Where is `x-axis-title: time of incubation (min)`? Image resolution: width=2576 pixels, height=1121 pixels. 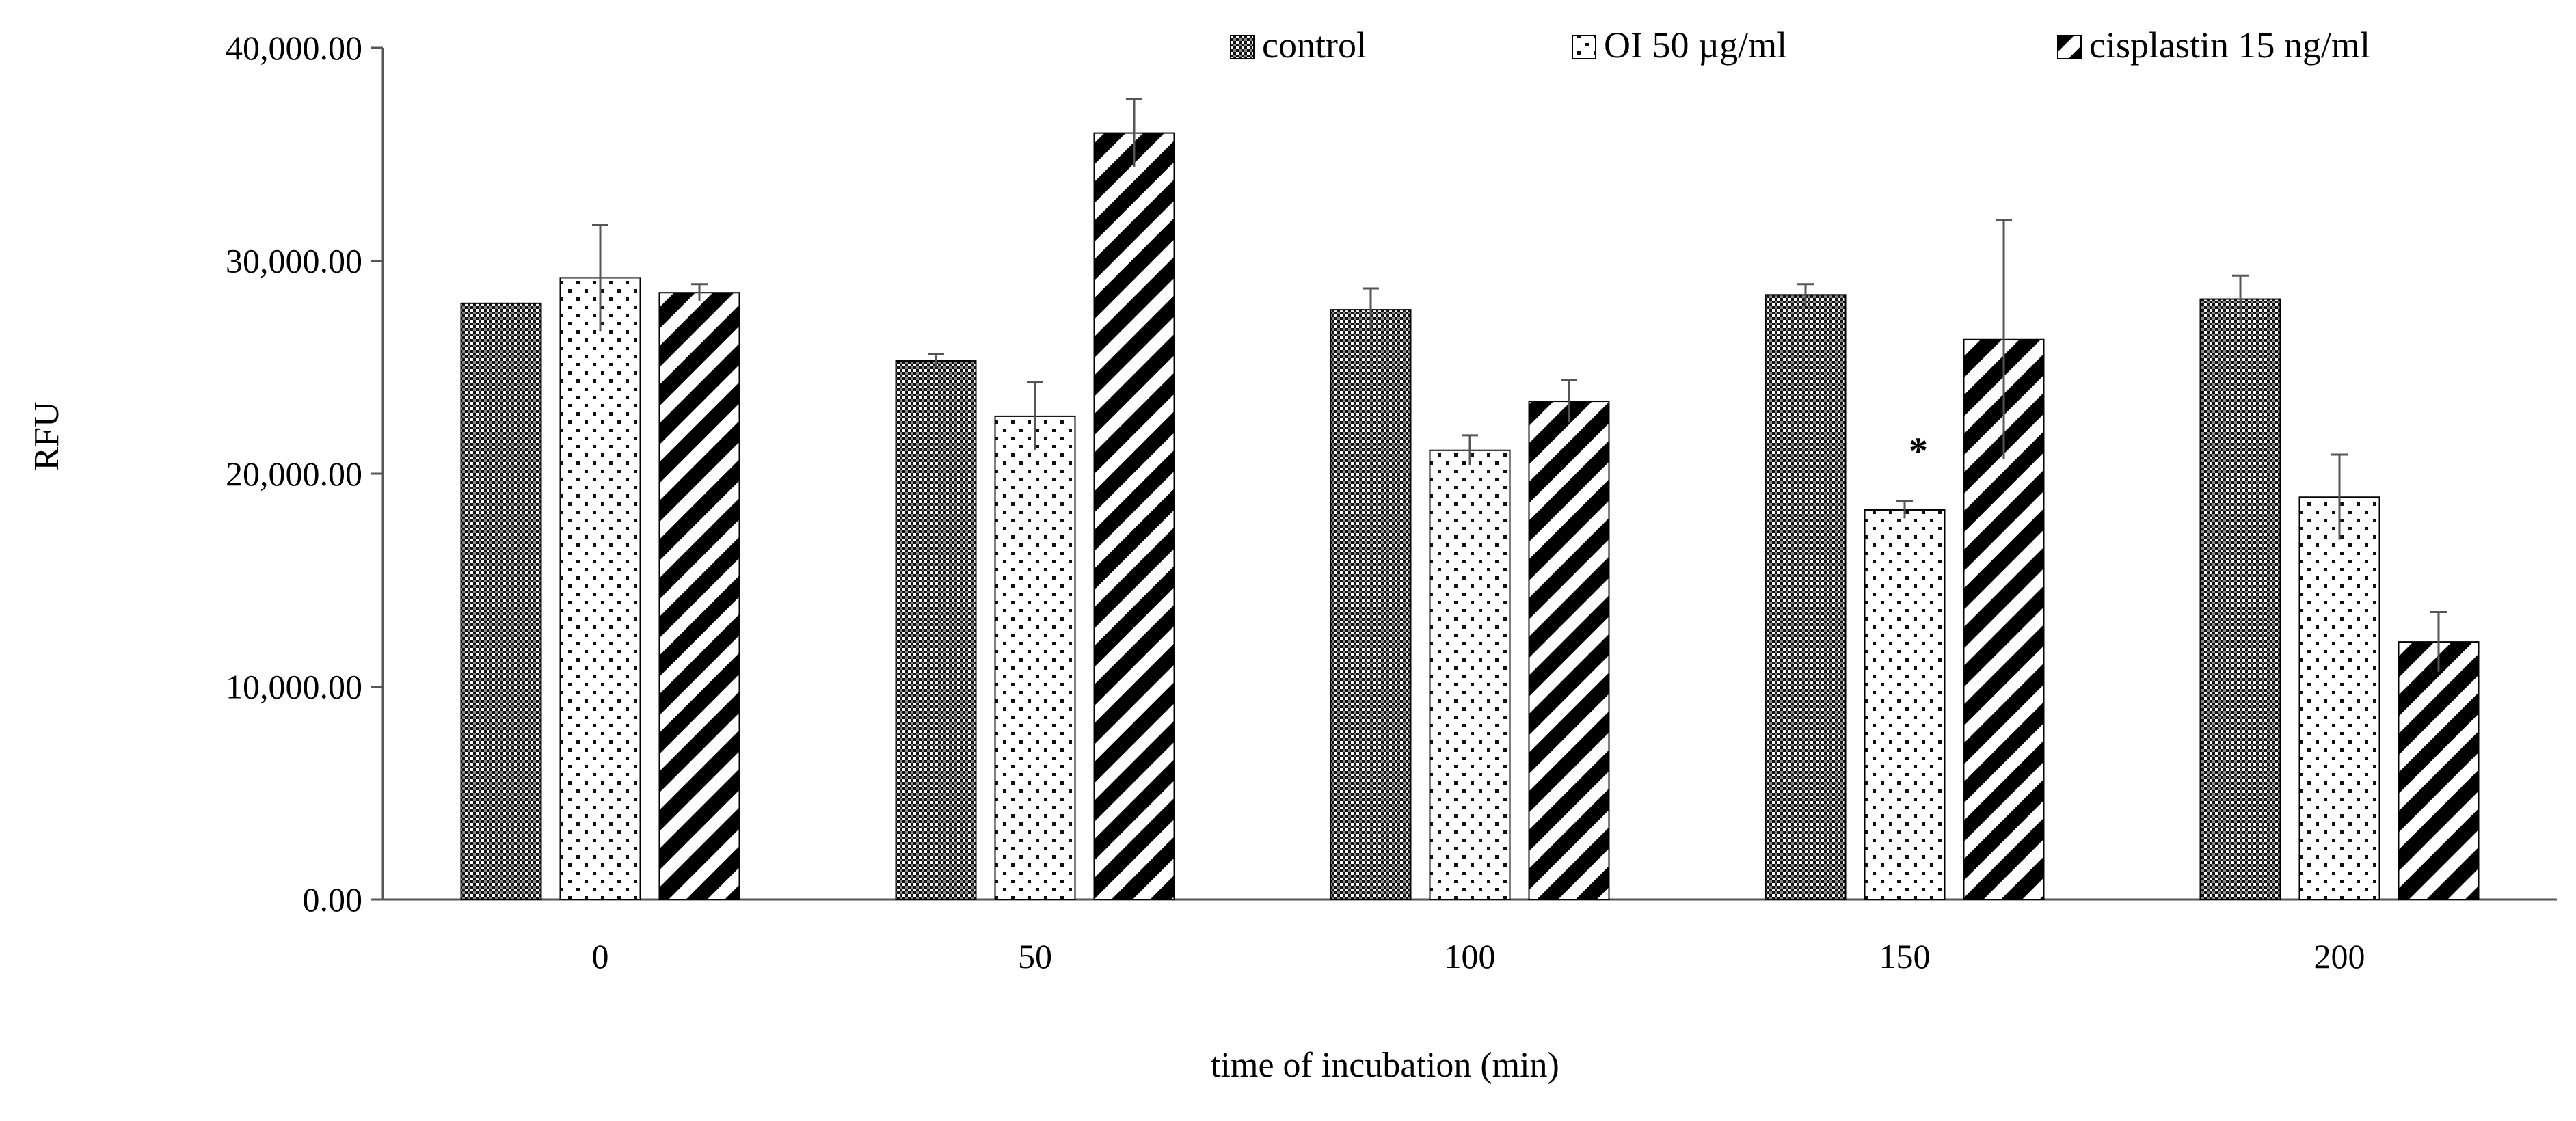
x-axis-title: time of incubation (min) is located at coordinates (1385, 1065).